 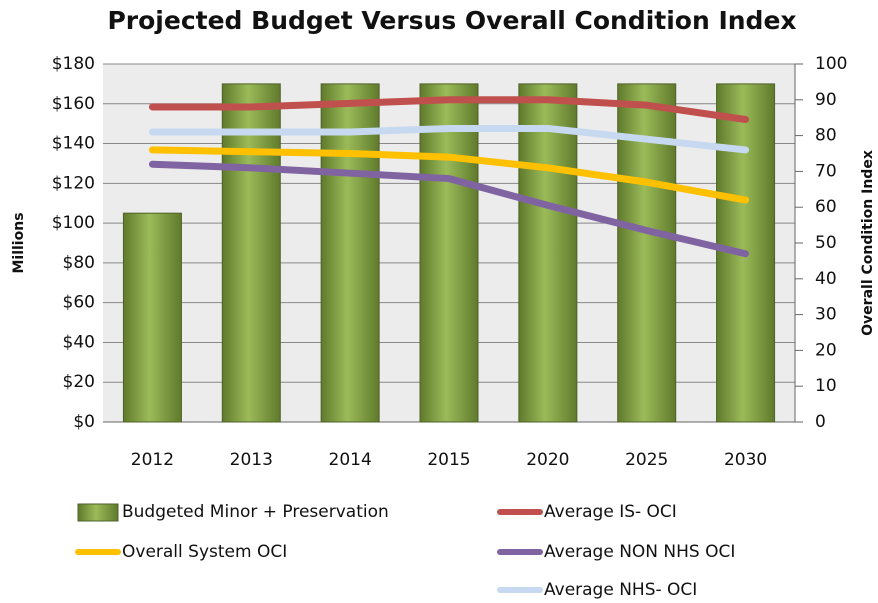 I want to click on x-tick-label: 2012, so click(x=152, y=460).